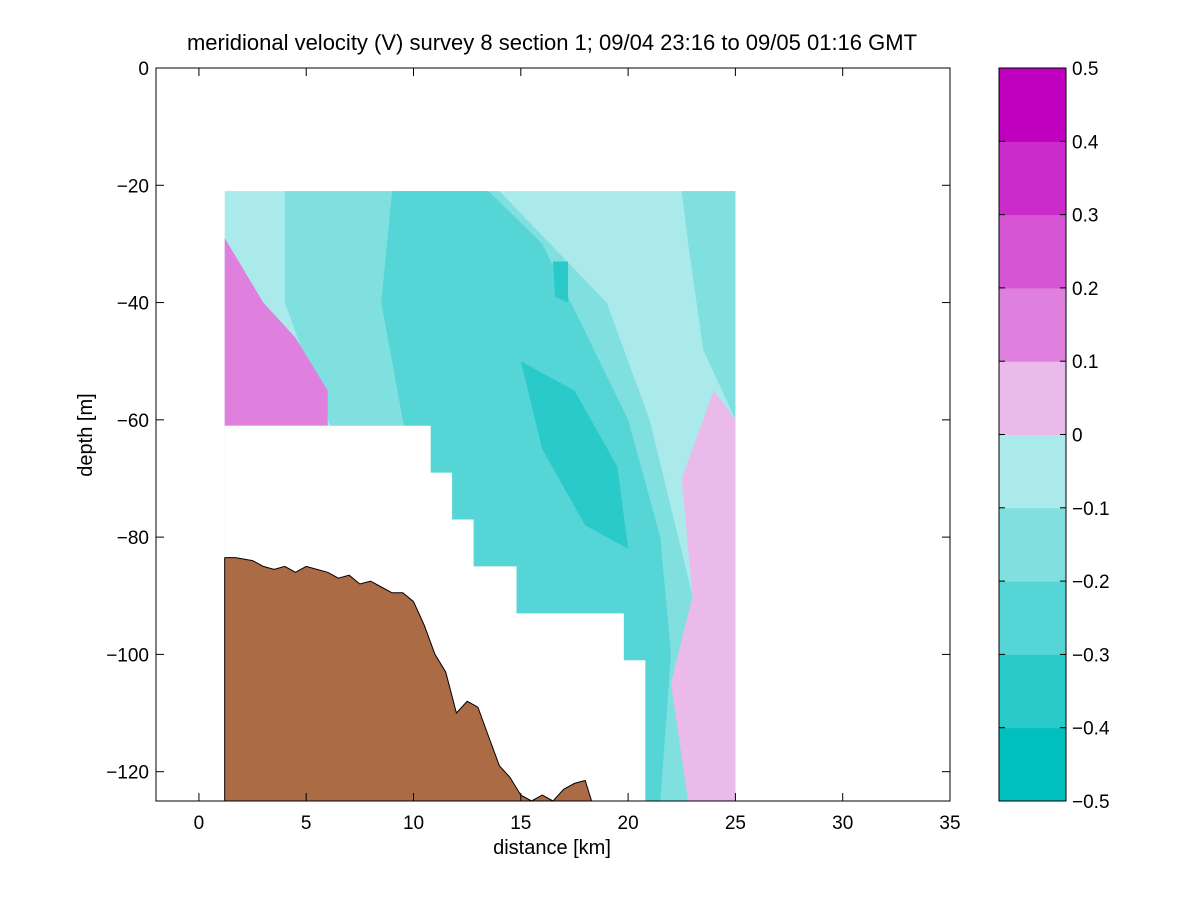  I want to click on colorbar-tick-label: 0.2, so click(1085, 289).